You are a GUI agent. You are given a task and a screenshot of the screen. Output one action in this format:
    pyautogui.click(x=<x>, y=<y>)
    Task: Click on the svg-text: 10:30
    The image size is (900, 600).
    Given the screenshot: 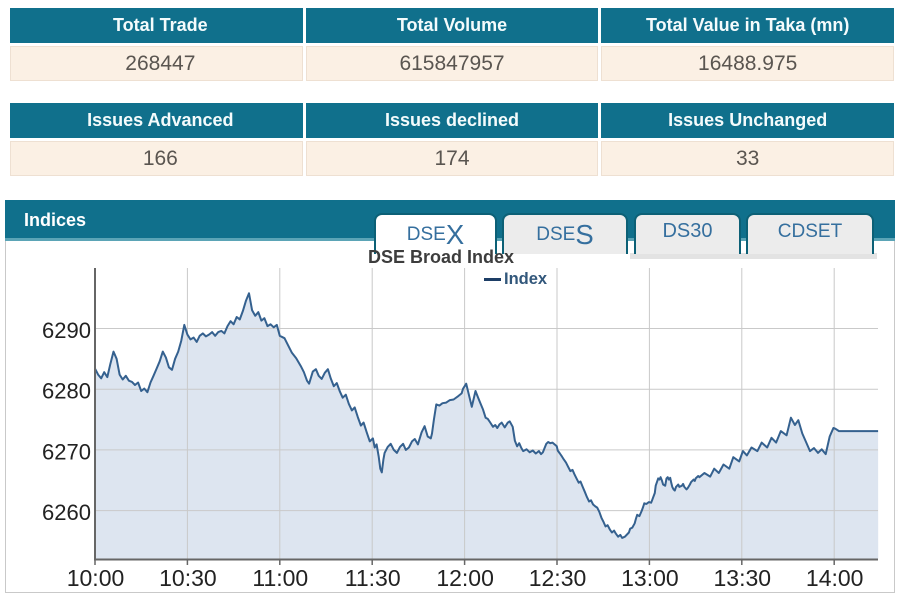 What is the action you would take?
    pyautogui.click(x=188, y=578)
    